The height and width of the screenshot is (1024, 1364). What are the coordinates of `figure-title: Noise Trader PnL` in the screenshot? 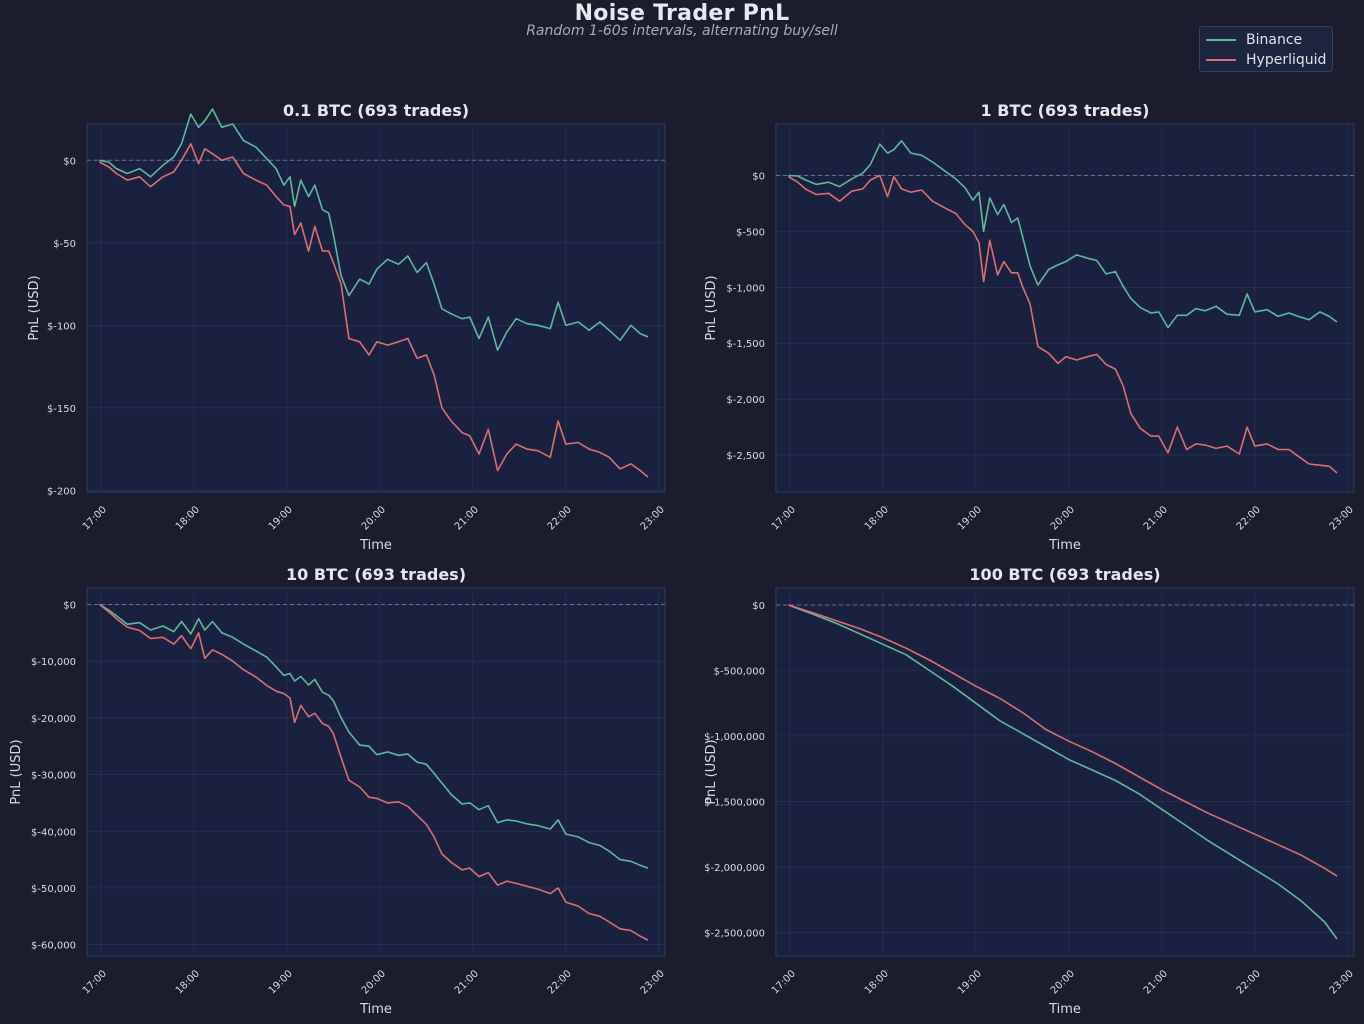 It's located at (682, 13).